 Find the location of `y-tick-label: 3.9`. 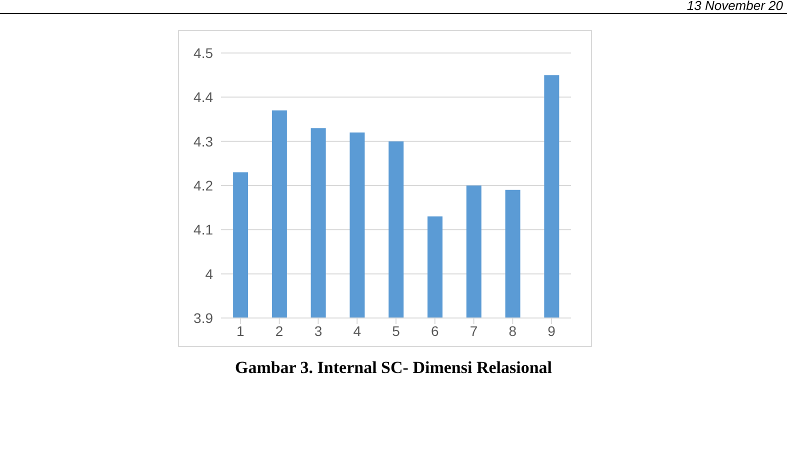

y-tick-label: 3.9 is located at coordinates (204, 318).